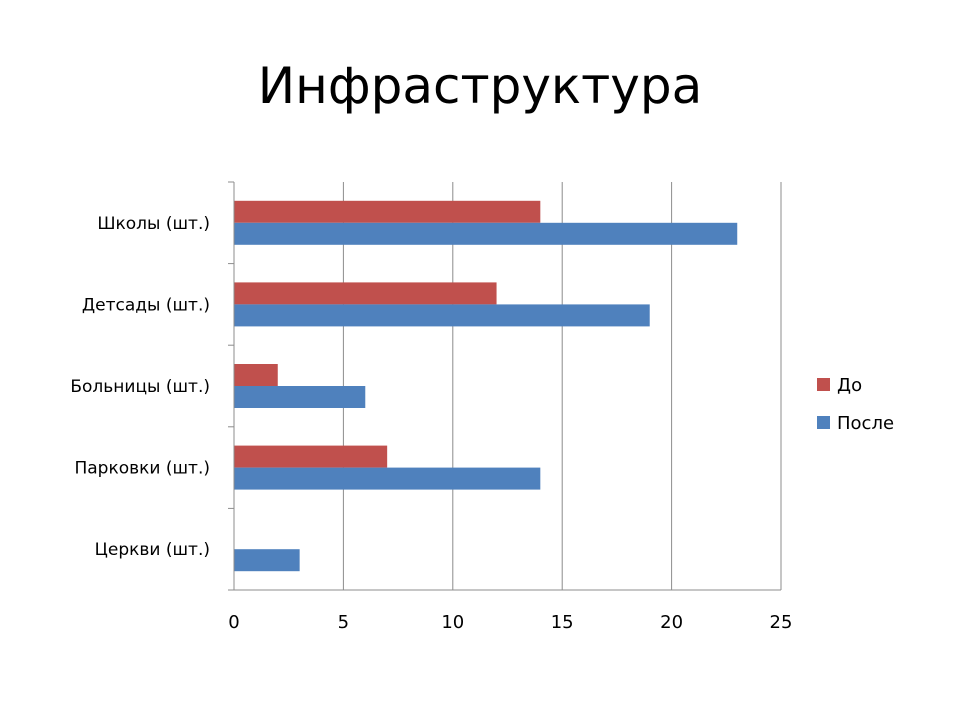 The image size is (960, 720). What do you see at coordinates (152, 550) in the screenshot?
I see `category-label: Церкви (шт.)` at bounding box center [152, 550].